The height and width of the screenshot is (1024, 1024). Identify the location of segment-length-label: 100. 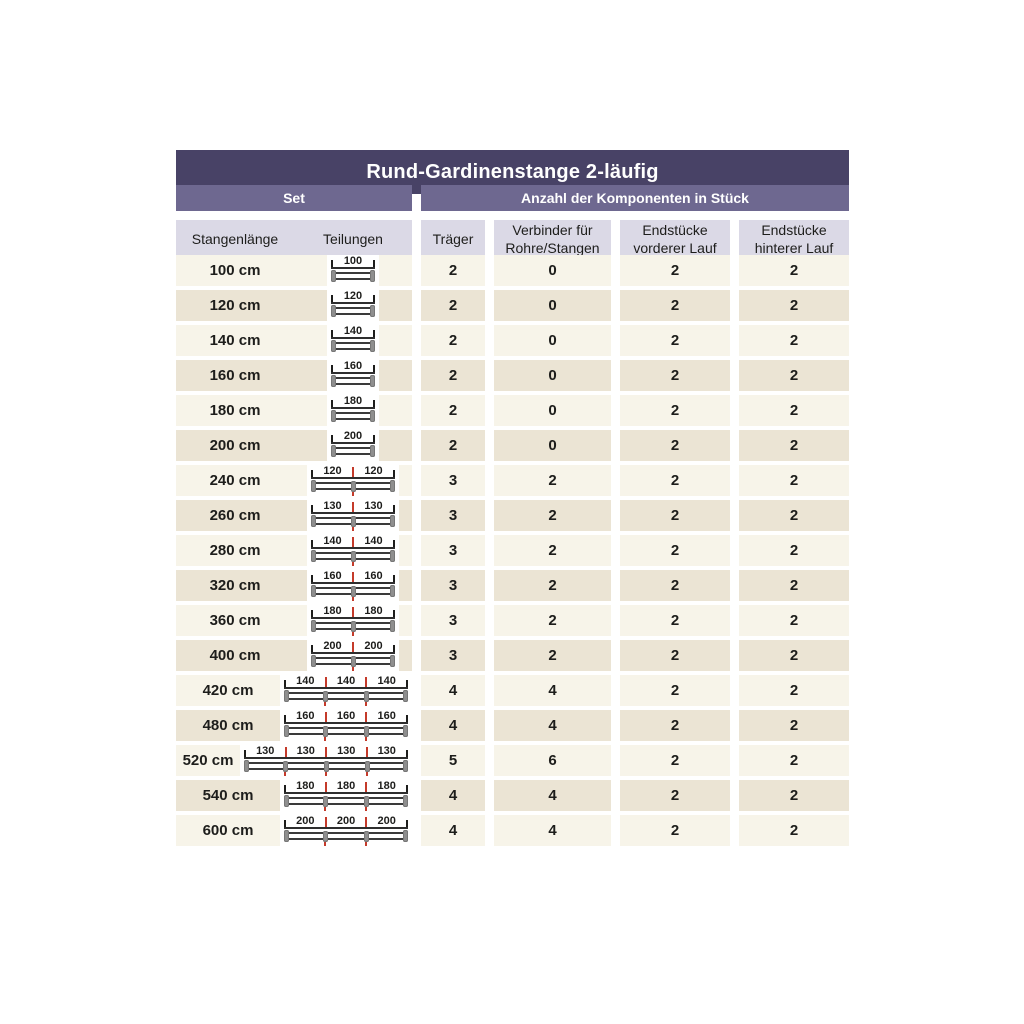
(353, 261).